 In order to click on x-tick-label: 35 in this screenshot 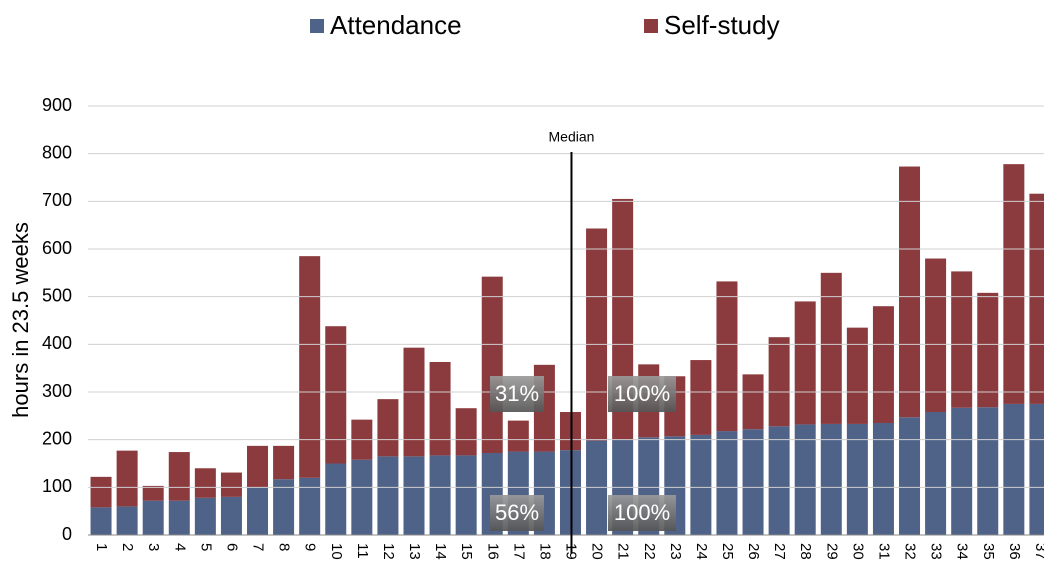, I will do `click(988, 551)`.